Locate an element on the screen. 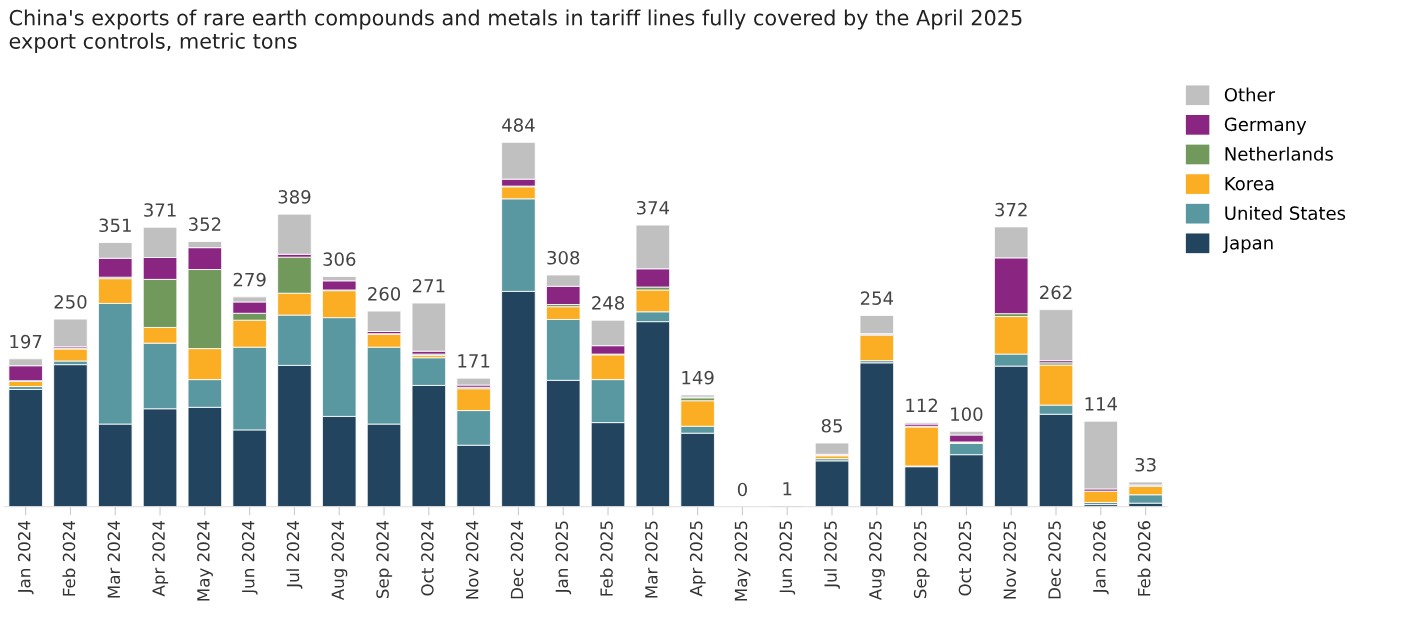 This screenshot has width=1418, height=628. annotation: 112 is located at coordinates (922, 405).